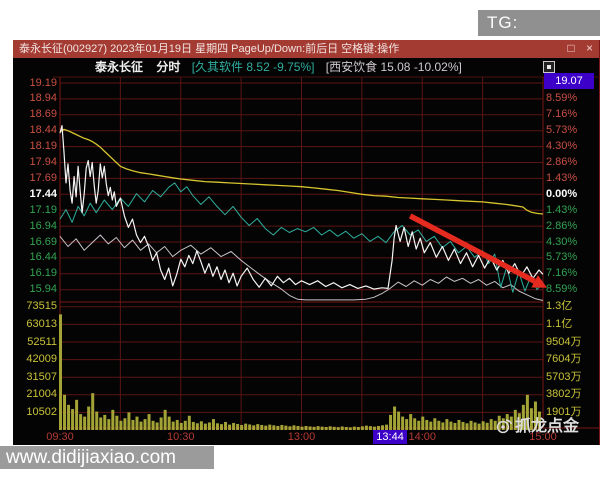 The image size is (600, 480). Describe the element at coordinates (107, 457) in the screenshot. I see `site-watermark-bar: www.didijiaxiao.com` at that location.